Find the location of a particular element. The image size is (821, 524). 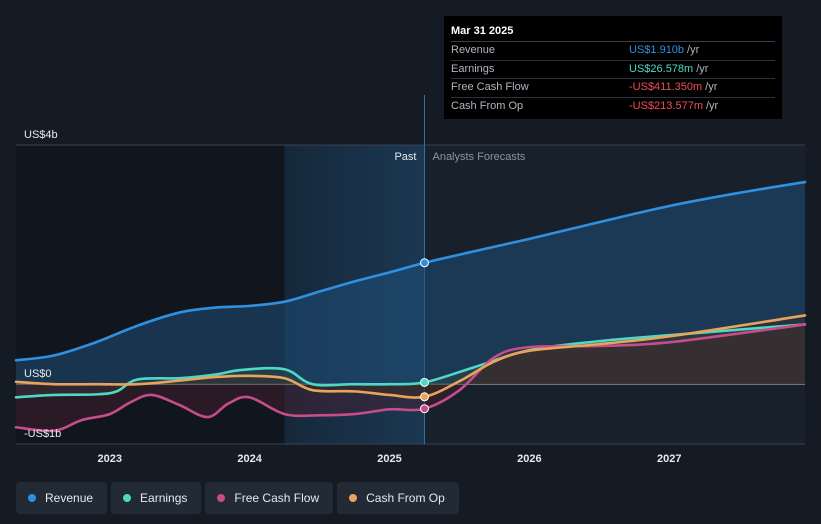

tooltip-label: Revenue is located at coordinates (473, 50).